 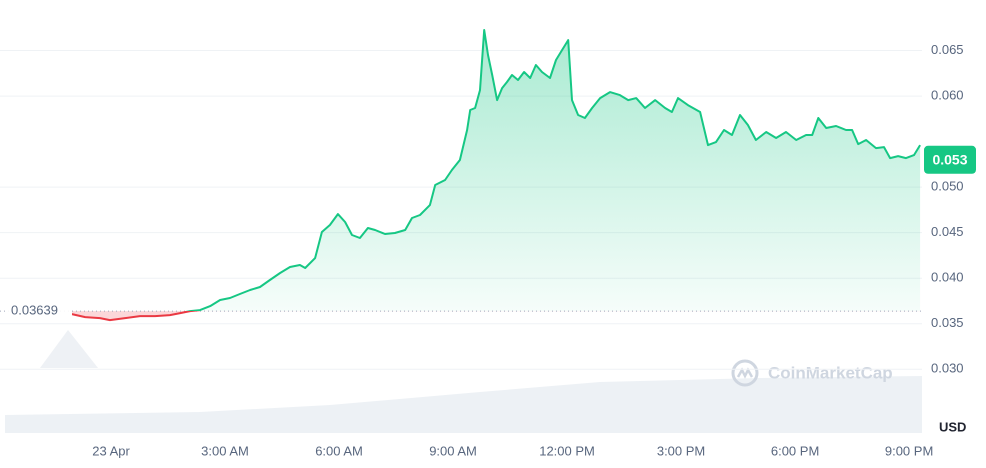 I want to click on x-tick-label: 12:00 PM, so click(x=567, y=450).